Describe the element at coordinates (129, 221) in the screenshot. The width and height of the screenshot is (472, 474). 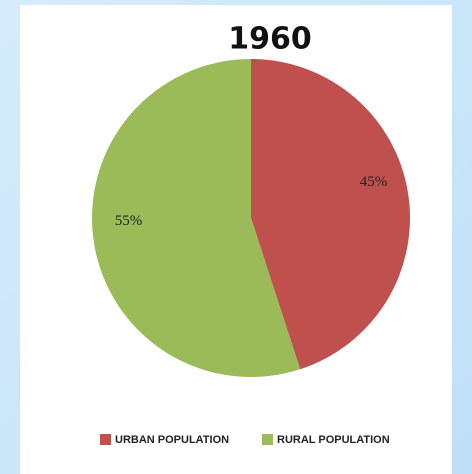
I see `value-label: 55%` at that location.